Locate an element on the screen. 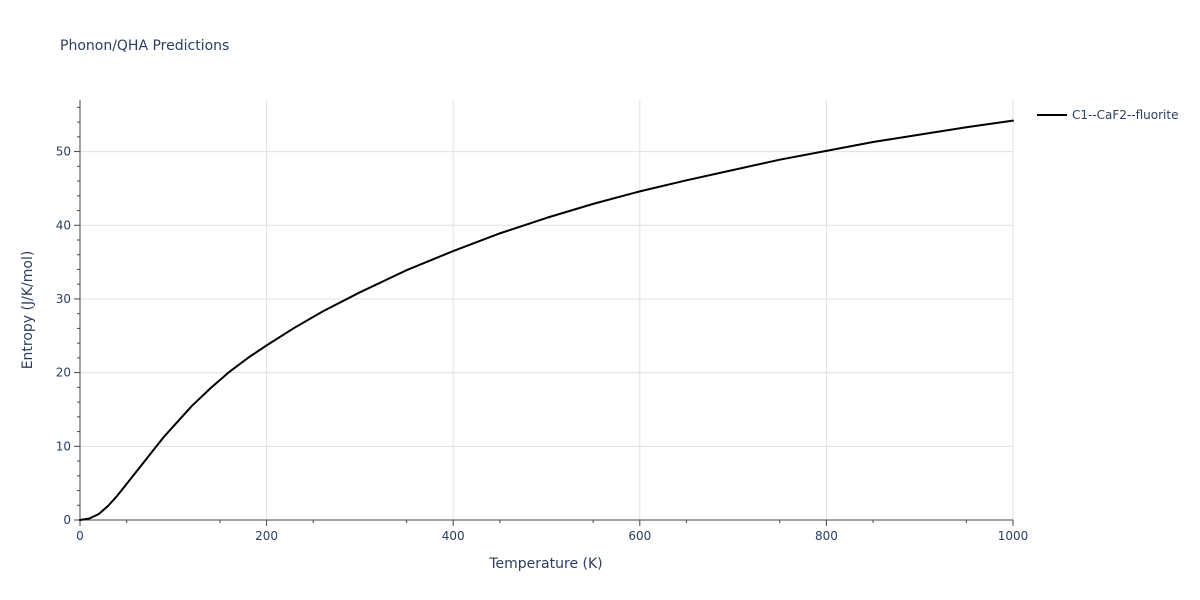  y-tick-label: 10 is located at coordinates (63, 446).